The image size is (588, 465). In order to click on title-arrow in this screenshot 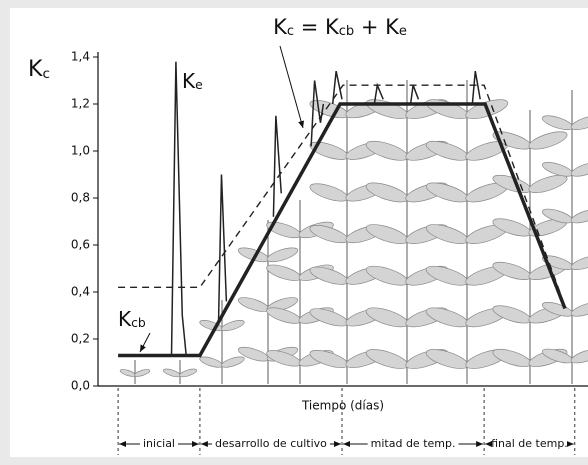, I will do `click(291, 87)`.